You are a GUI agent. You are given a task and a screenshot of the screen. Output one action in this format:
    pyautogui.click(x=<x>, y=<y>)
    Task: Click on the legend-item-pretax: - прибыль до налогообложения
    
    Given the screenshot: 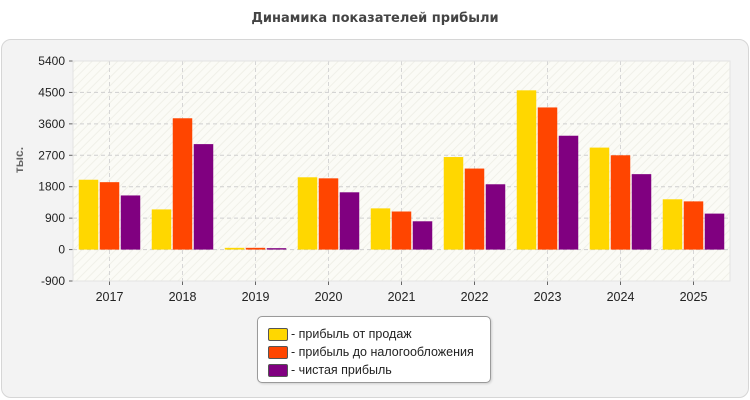 What is the action you would take?
    pyautogui.click(x=371, y=352)
    